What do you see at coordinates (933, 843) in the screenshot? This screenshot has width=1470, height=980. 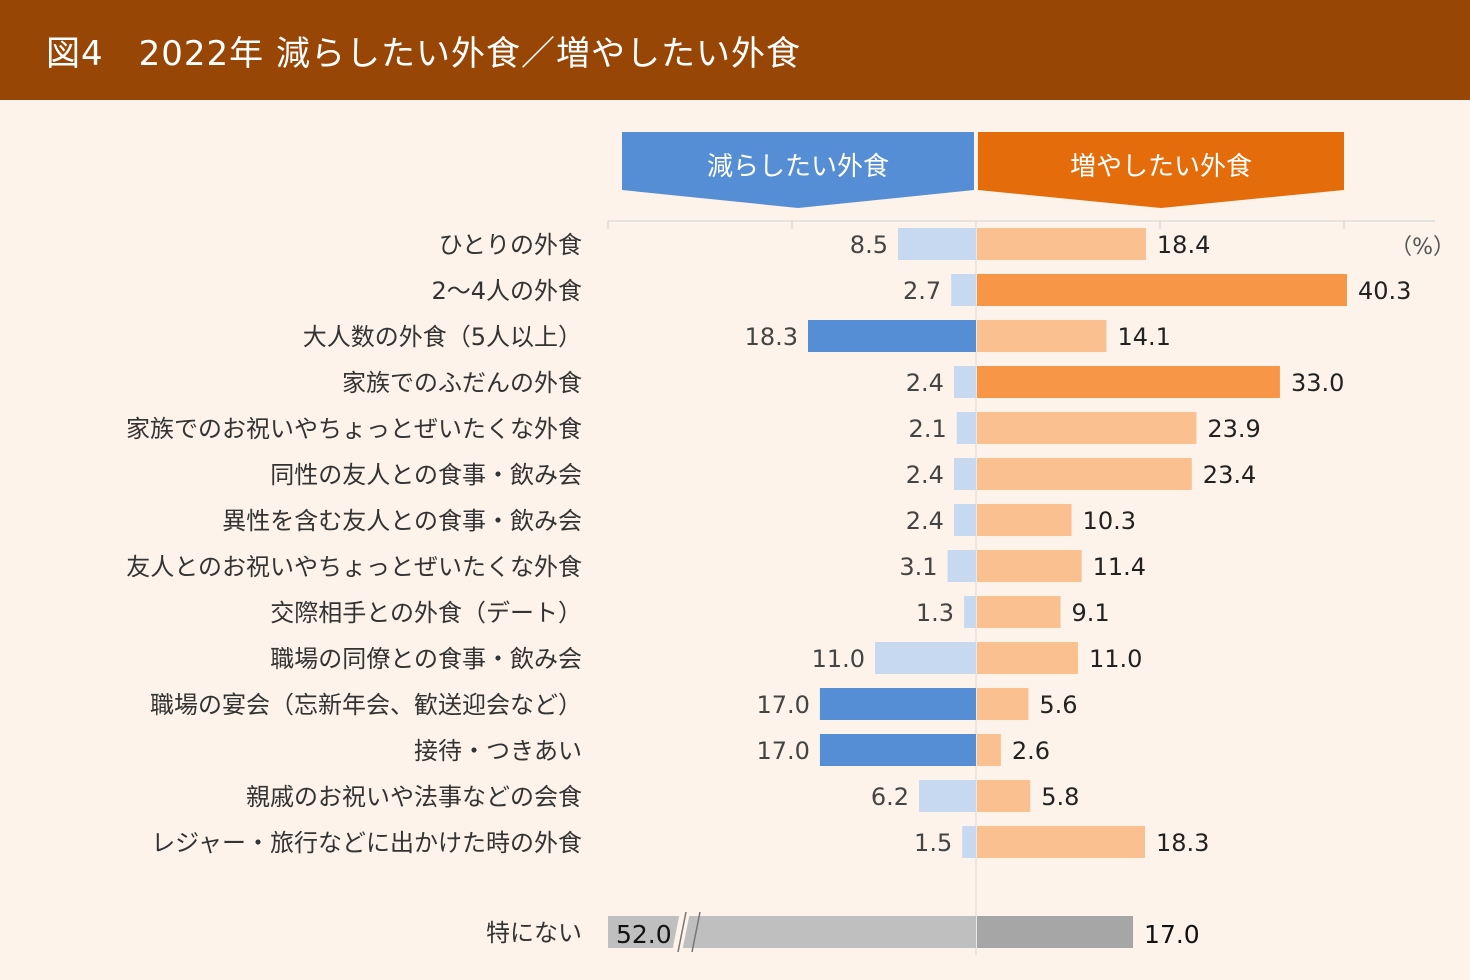 I see `value-label-decrease: 1.5` at bounding box center [933, 843].